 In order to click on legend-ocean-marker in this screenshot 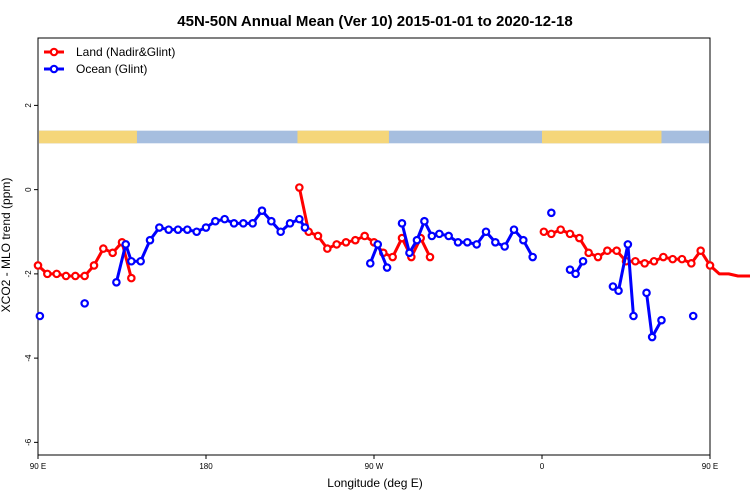, I will do `click(54, 69)`.